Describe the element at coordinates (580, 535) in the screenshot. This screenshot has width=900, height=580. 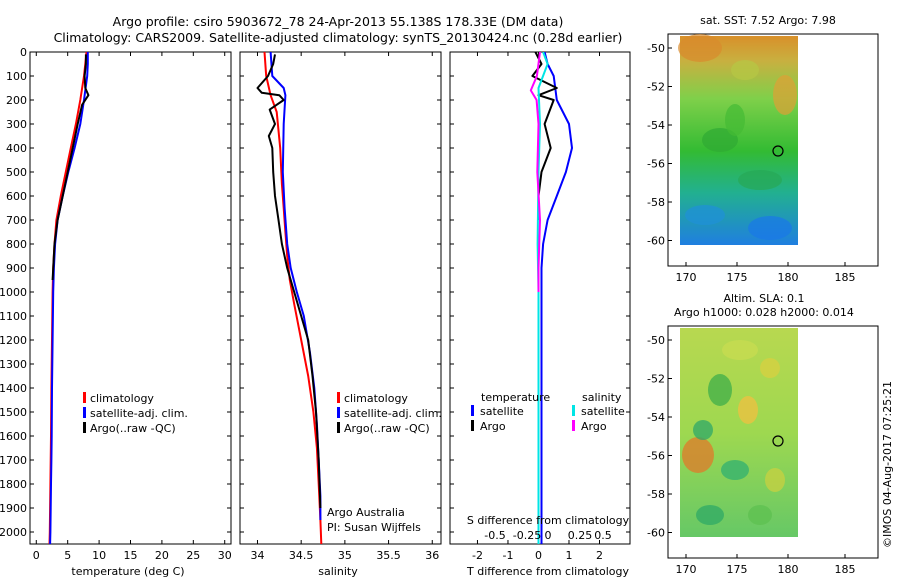
I see `s-diff-tick-label: 0.25` at that location.